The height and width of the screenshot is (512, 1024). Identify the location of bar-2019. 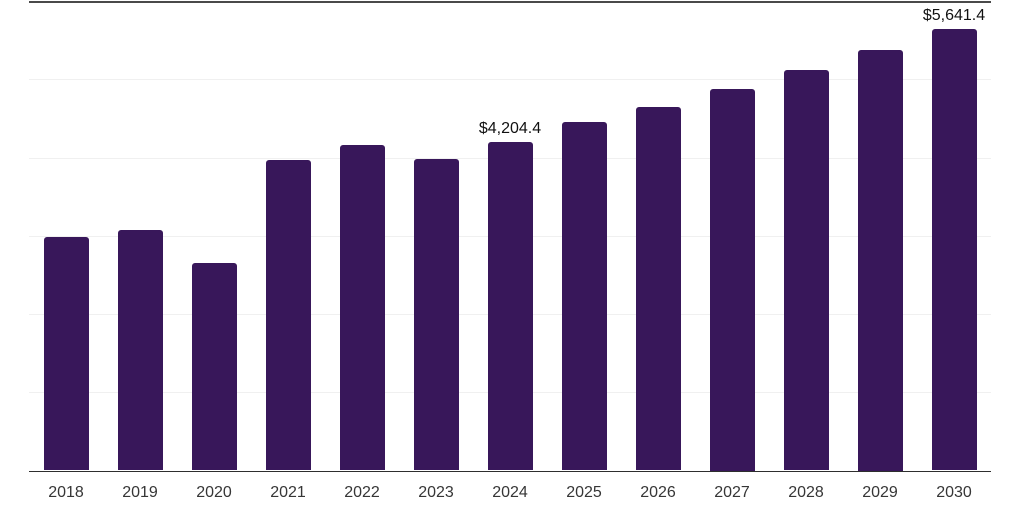
(140, 350).